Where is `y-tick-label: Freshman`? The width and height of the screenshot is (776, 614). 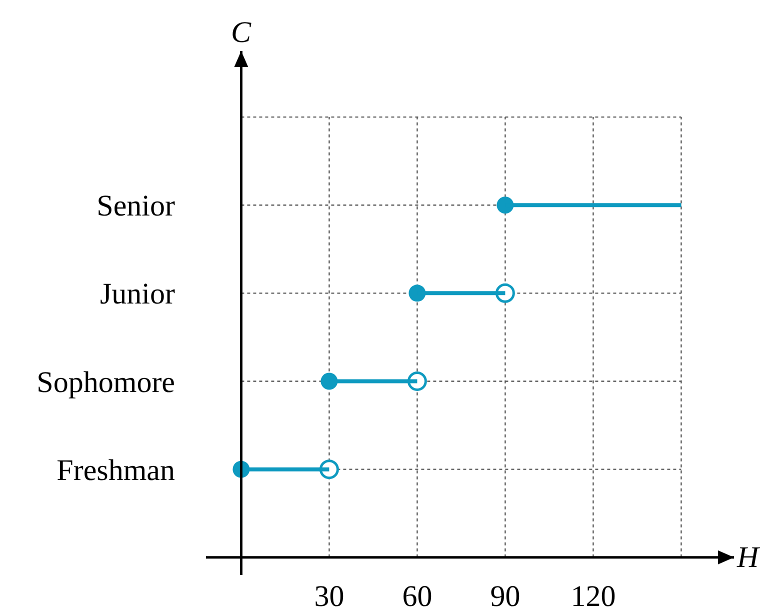
y-tick-label: Freshman is located at coordinates (115, 470).